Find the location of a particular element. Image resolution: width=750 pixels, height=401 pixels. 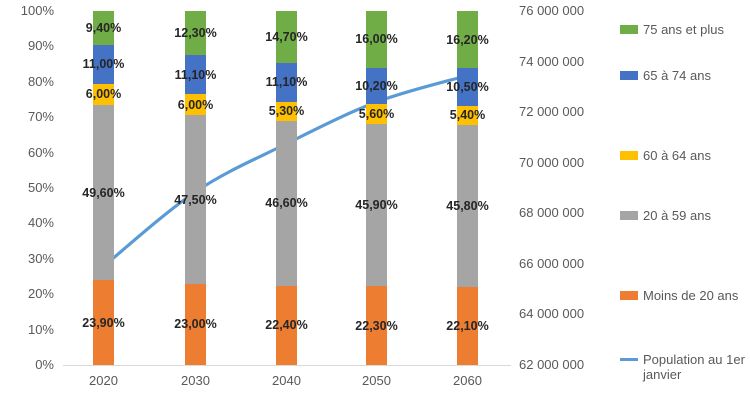

right-axis-tick-72000000: 72 000 000 is located at coordinates (552, 112).